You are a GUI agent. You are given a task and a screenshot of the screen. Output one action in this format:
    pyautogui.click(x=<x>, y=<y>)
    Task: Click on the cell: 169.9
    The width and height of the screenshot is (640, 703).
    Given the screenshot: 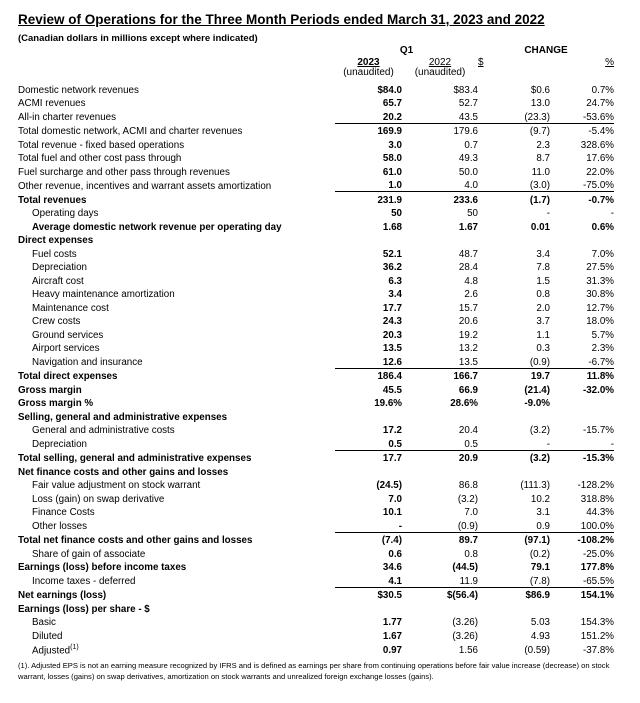 What is the action you would take?
    pyautogui.click(x=368, y=129)
    